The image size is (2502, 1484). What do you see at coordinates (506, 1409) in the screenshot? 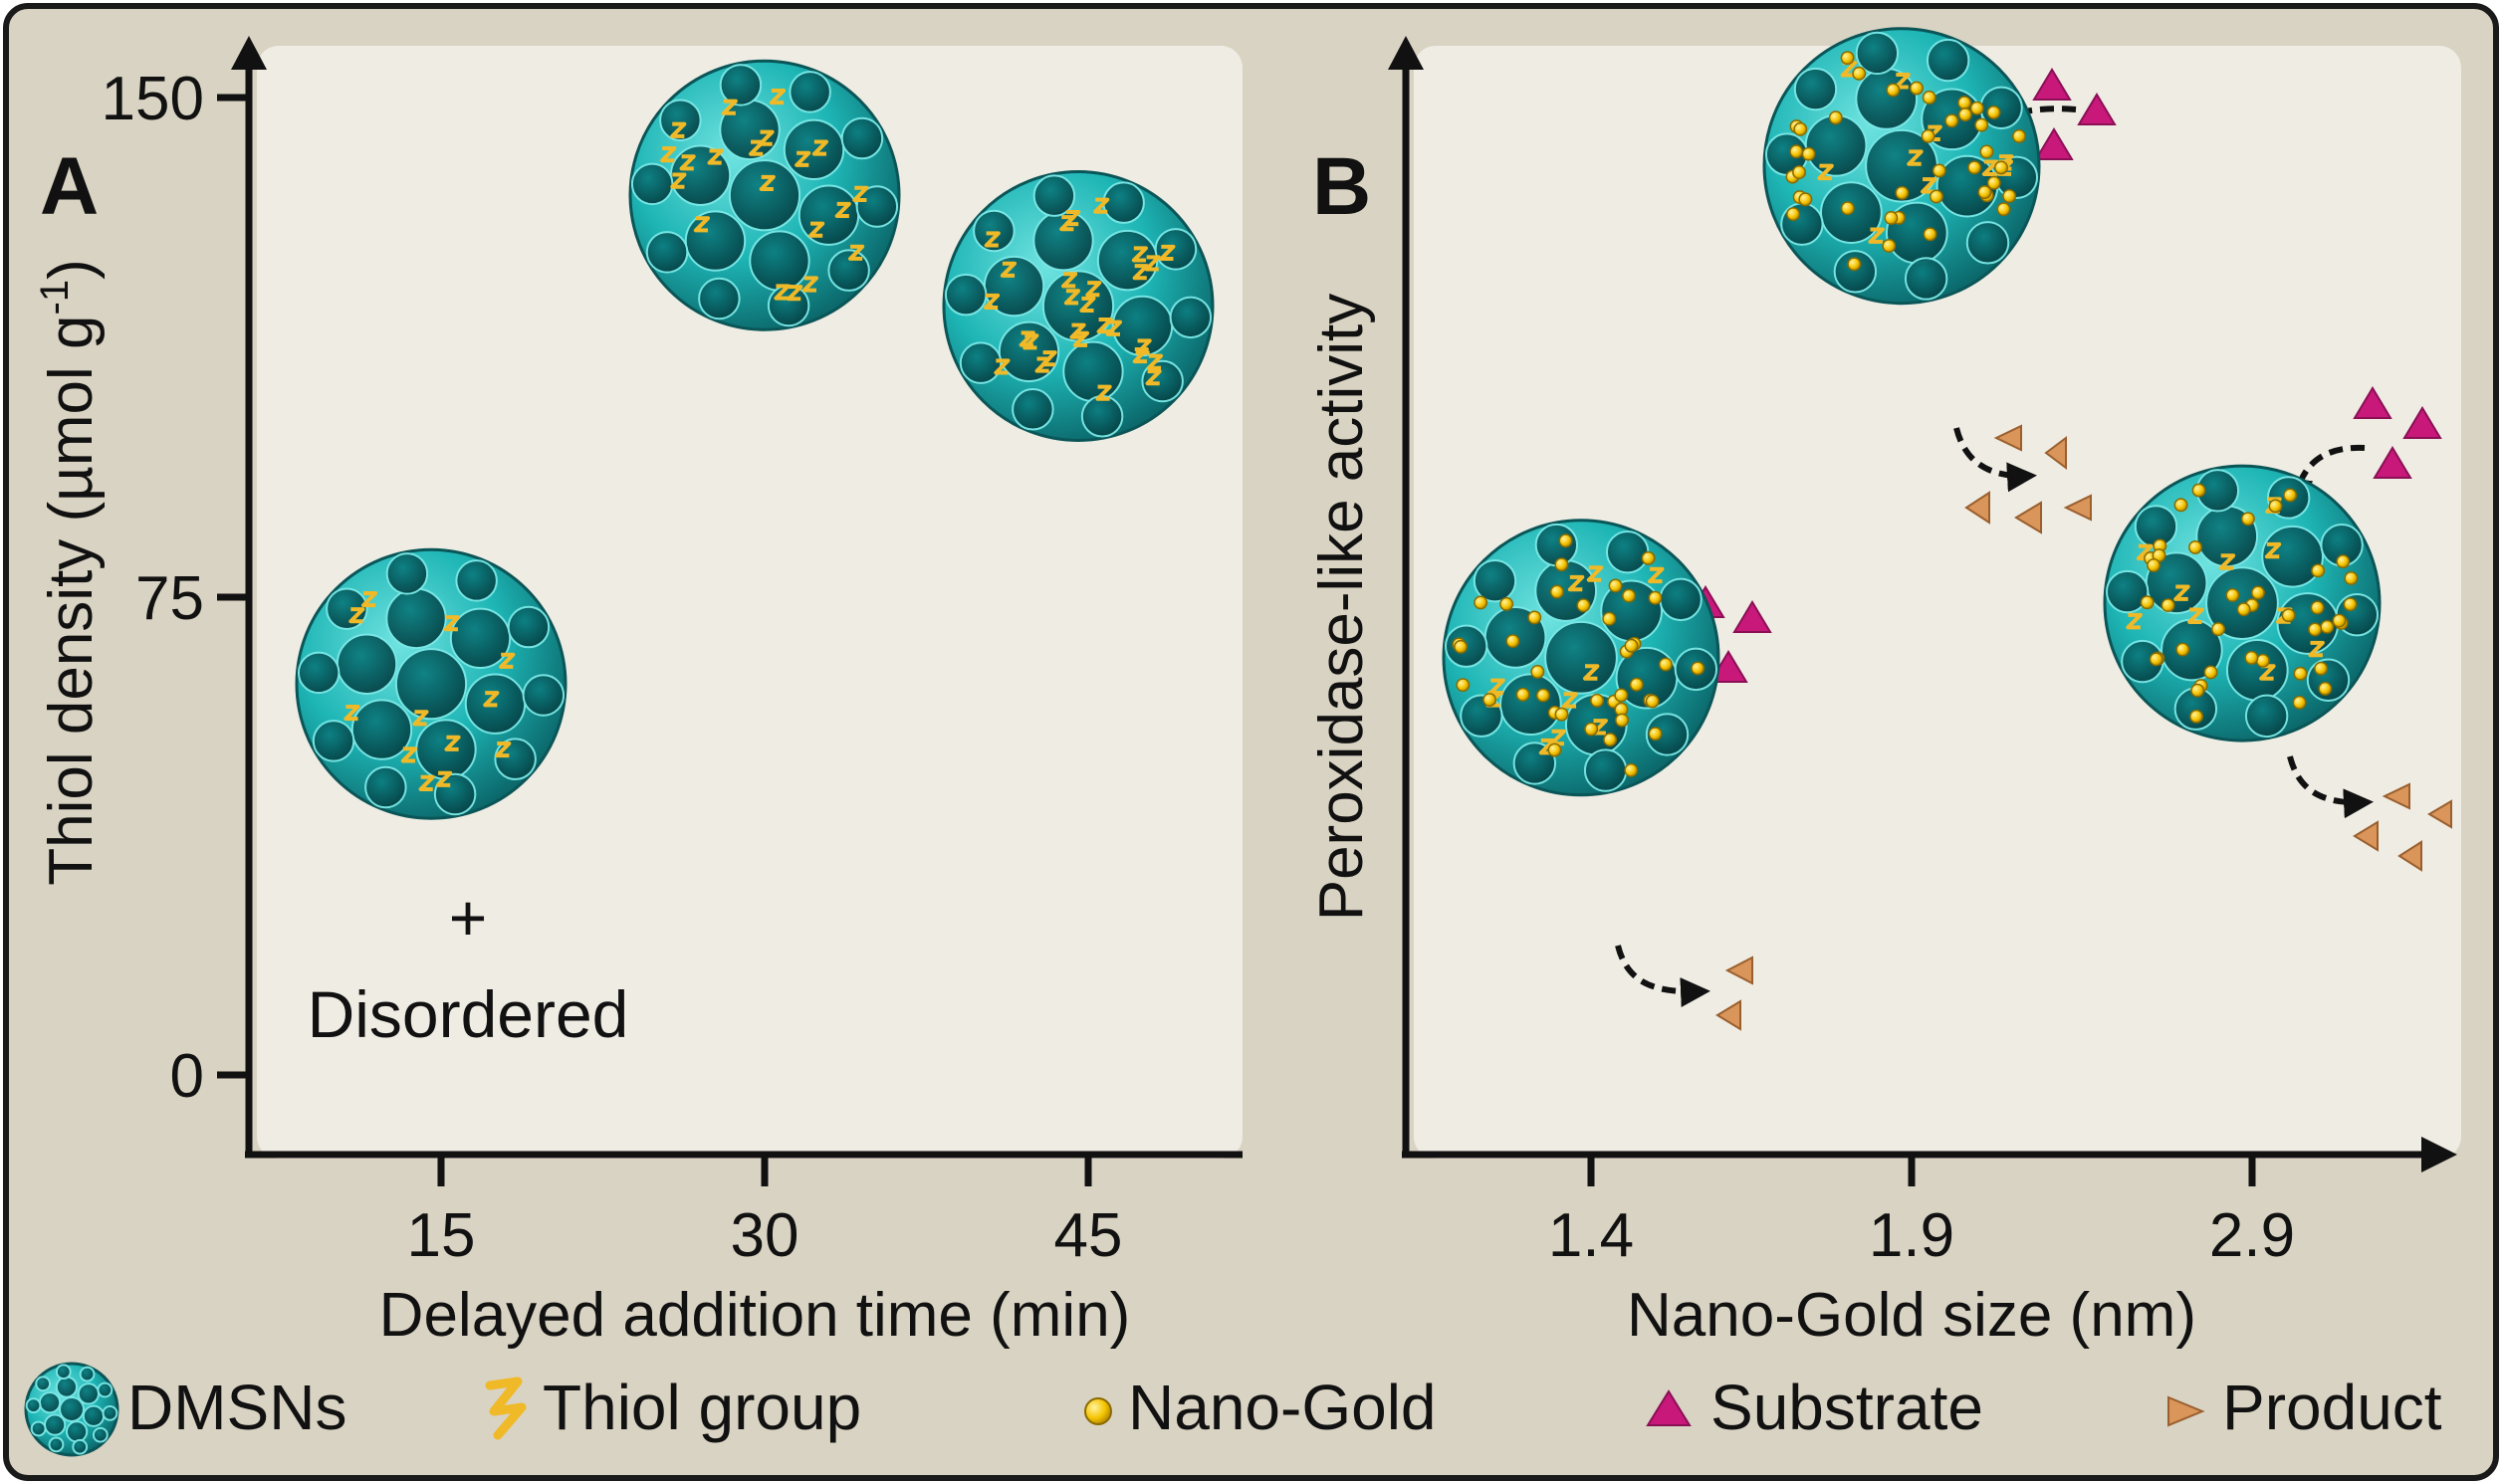
I see `thiol-icon` at bounding box center [506, 1409].